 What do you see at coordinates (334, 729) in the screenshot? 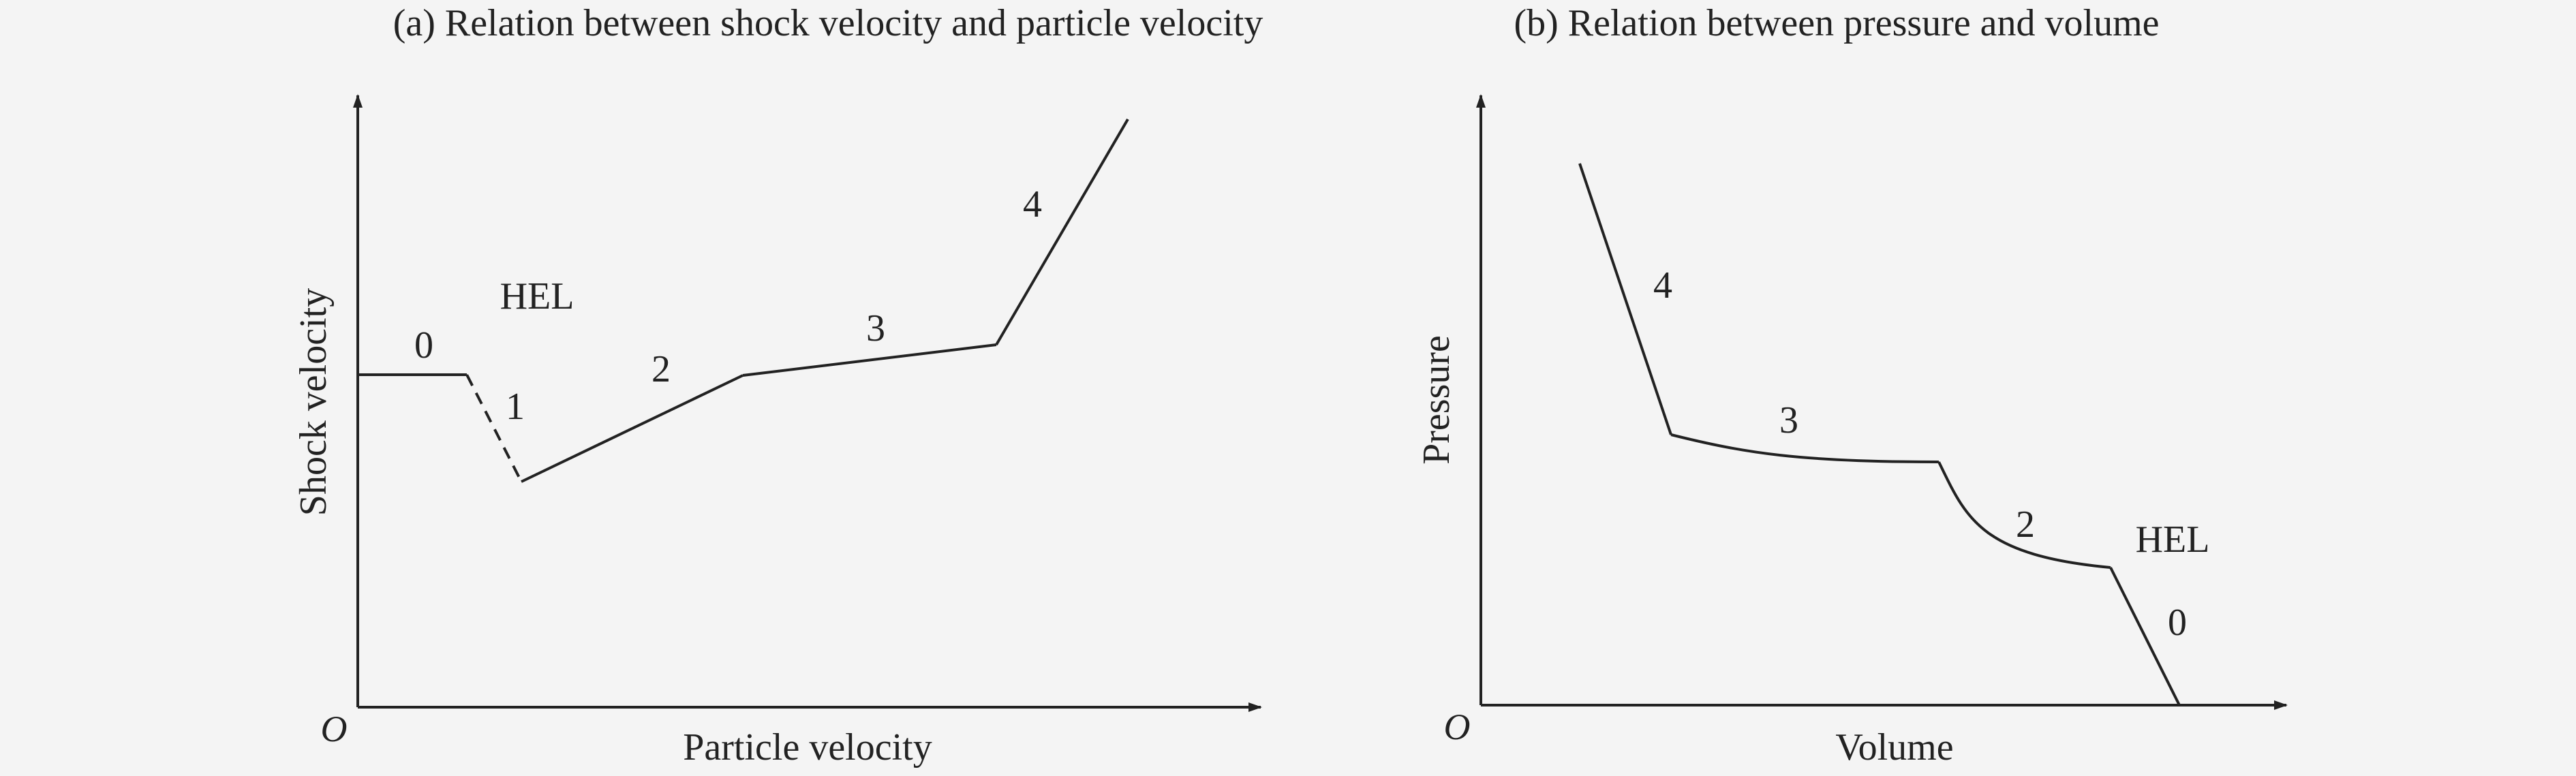
I see `panel-a-origin-label: O` at bounding box center [334, 729].